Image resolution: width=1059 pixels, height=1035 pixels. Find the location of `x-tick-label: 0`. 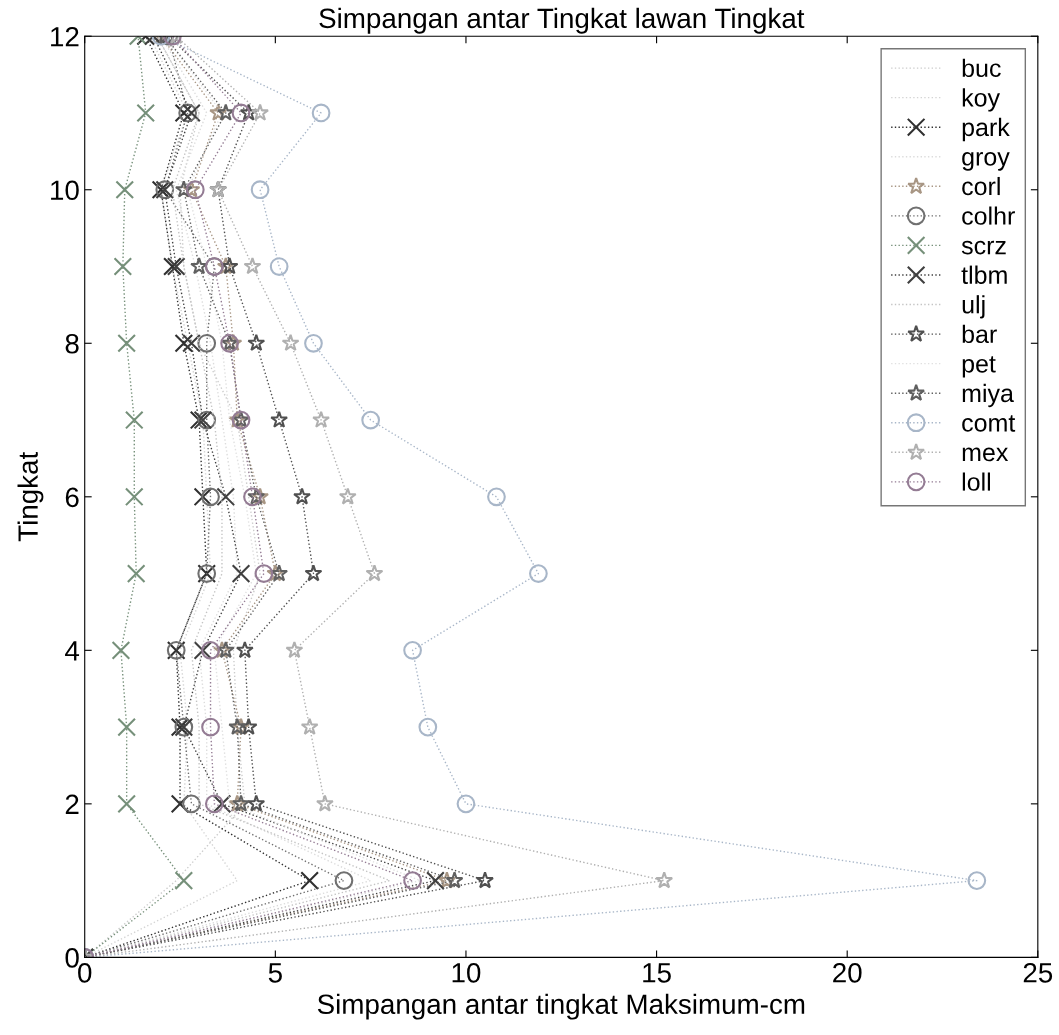

x-tick-label: 0 is located at coordinates (85, 972).